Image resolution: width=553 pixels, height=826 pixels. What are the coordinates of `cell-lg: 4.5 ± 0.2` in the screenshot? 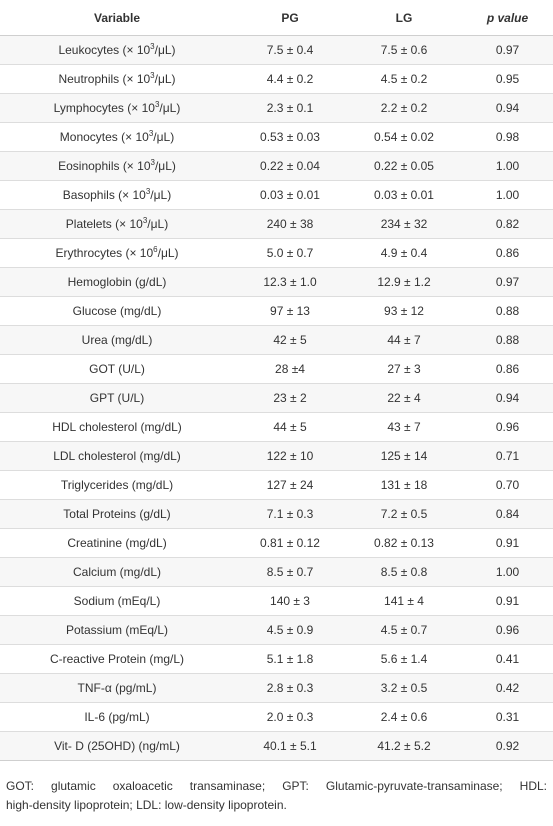 It's located at (404, 79).